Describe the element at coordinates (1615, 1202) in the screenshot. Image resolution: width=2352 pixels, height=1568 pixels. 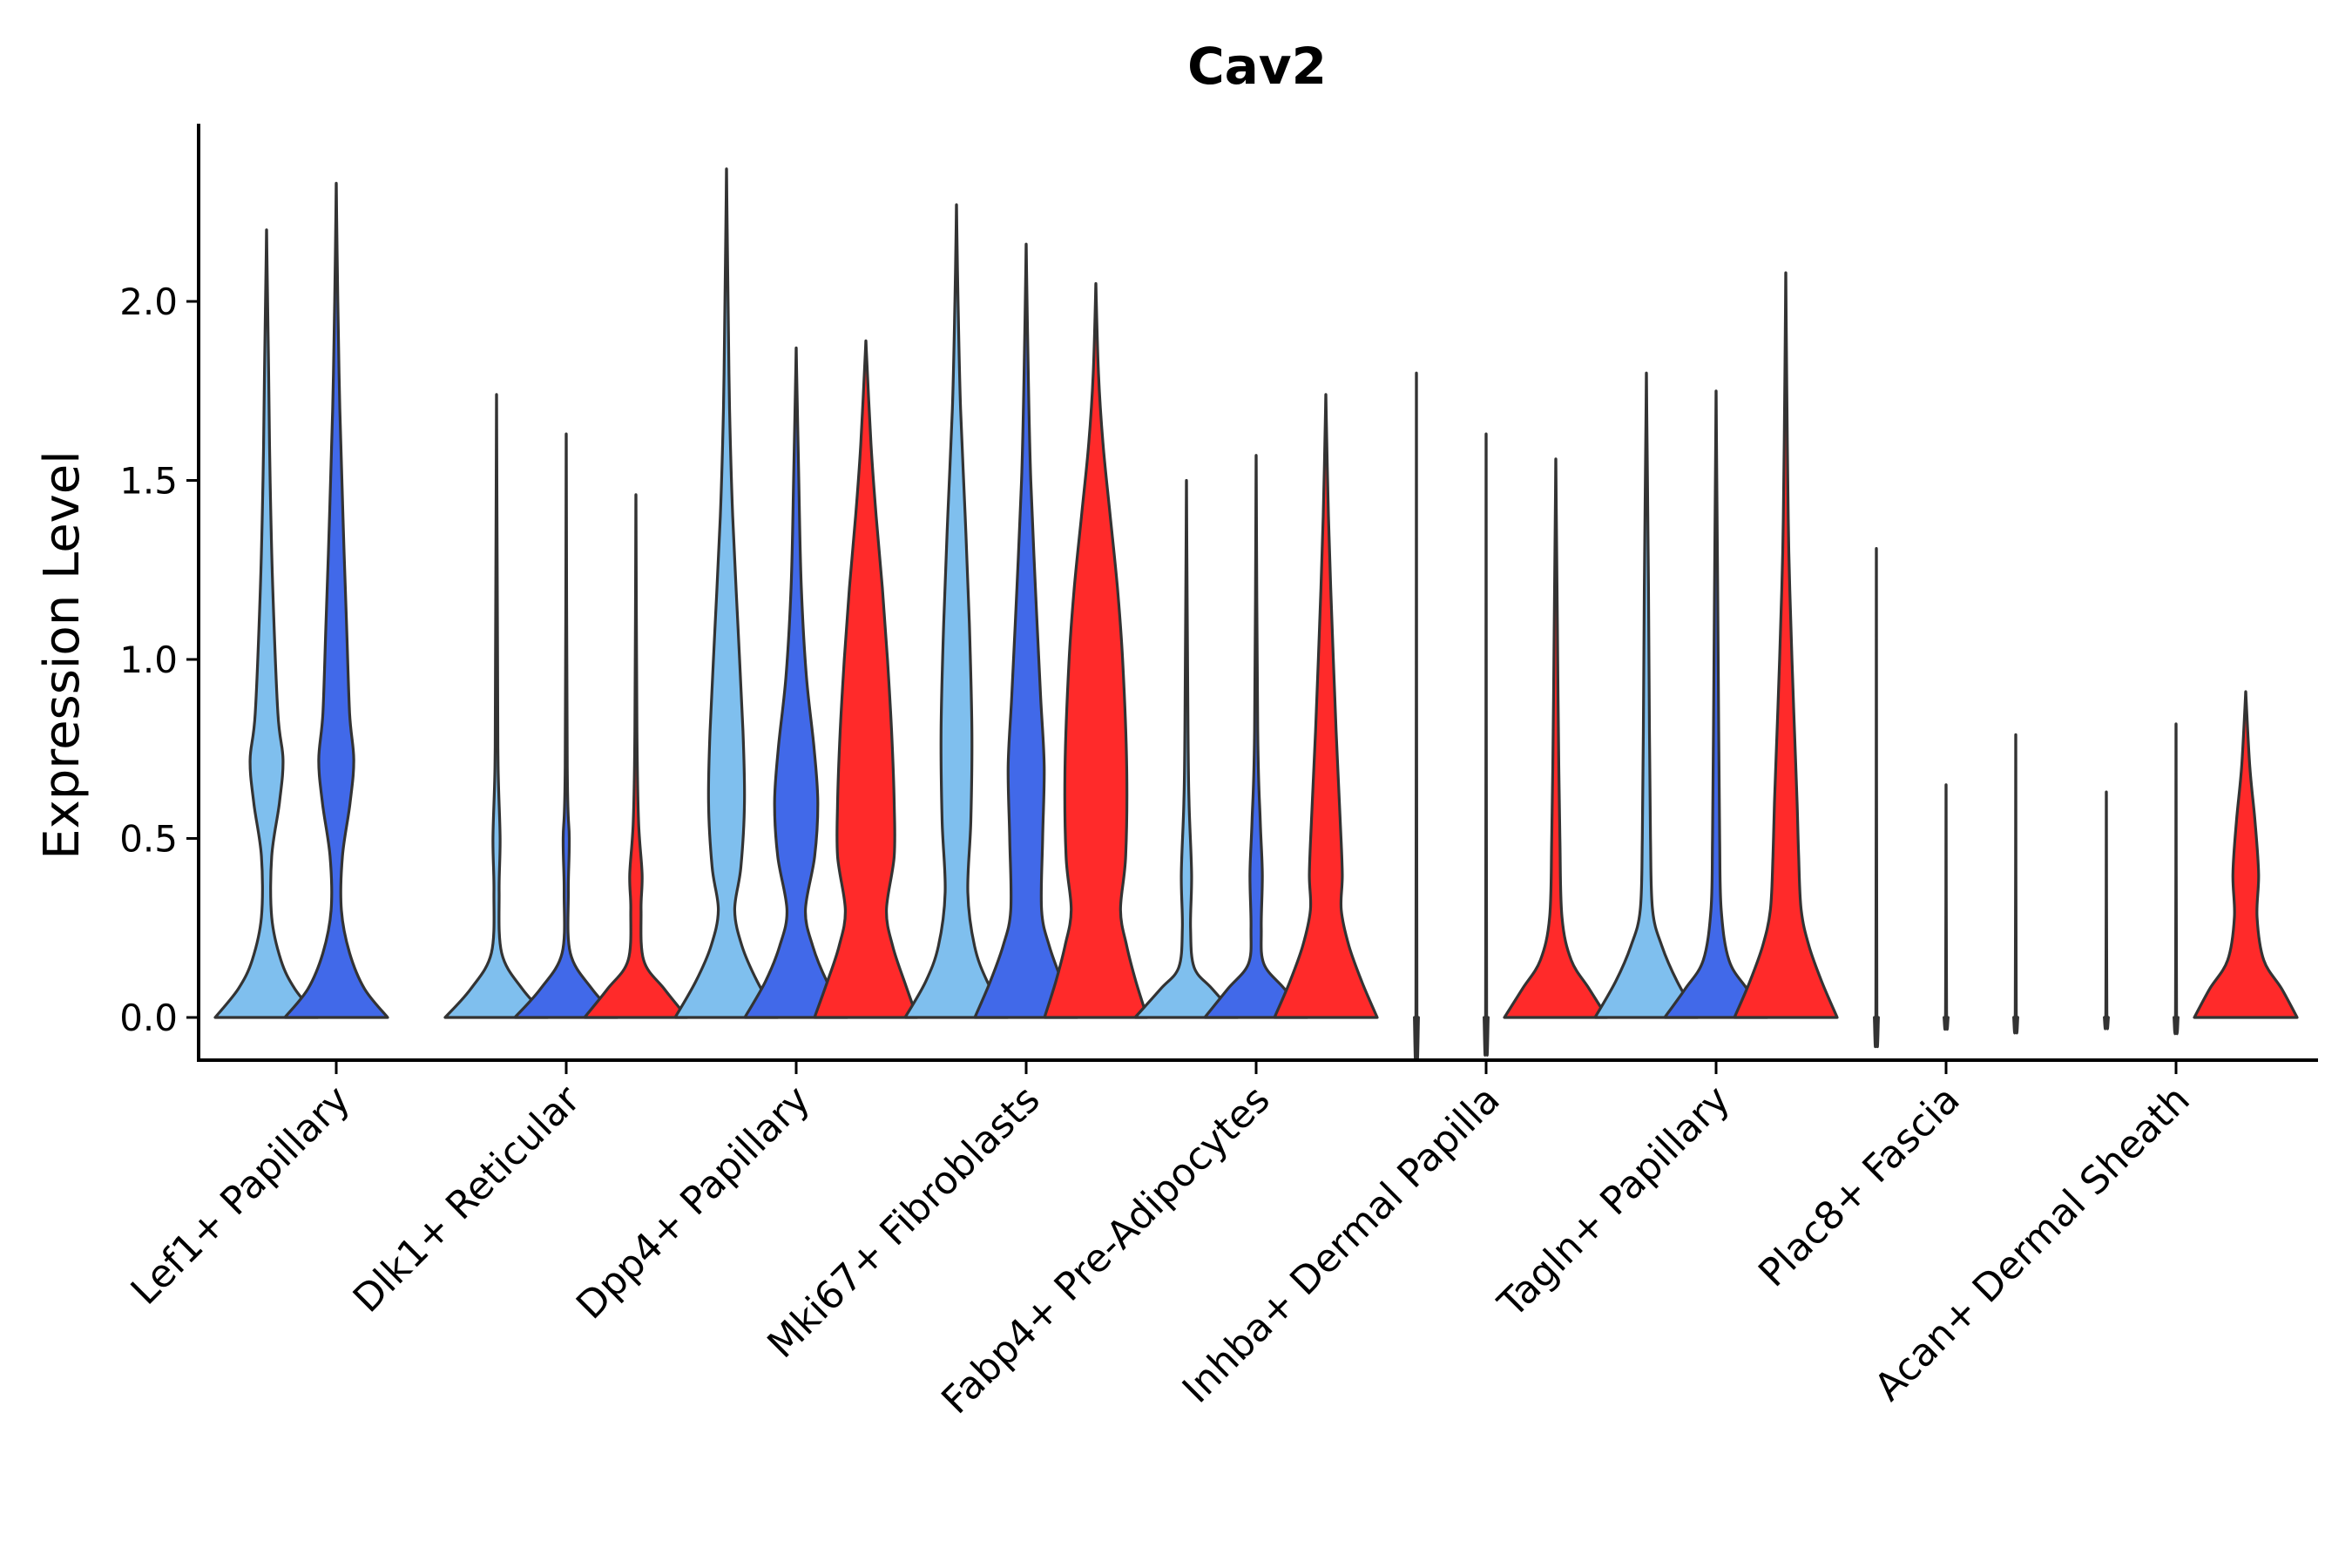
I see `x-category-label: Tagln+ Papillary` at that location.